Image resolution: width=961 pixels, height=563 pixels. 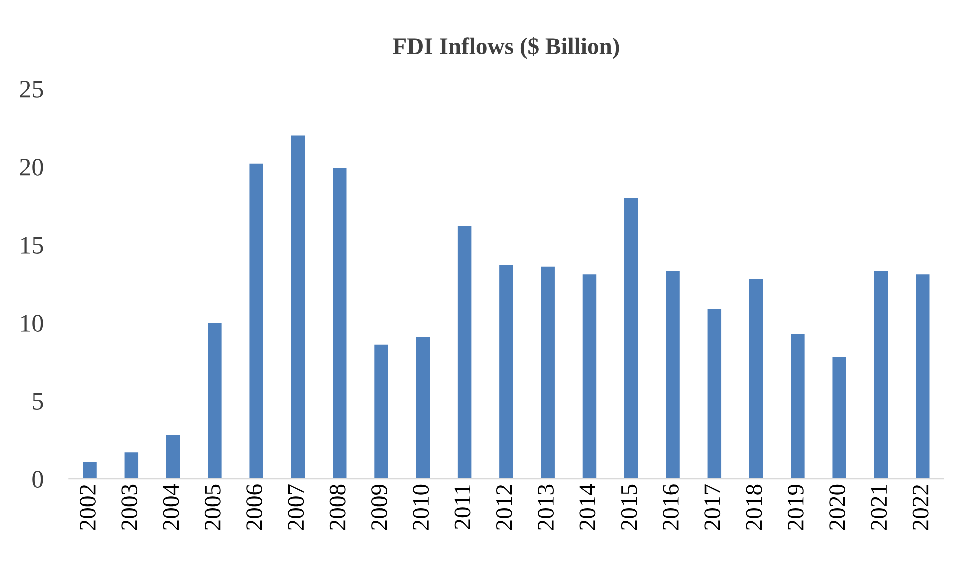 What do you see at coordinates (506, 48) in the screenshot?
I see `chart-title: FDI Inflows ($ Billion)` at bounding box center [506, 48].